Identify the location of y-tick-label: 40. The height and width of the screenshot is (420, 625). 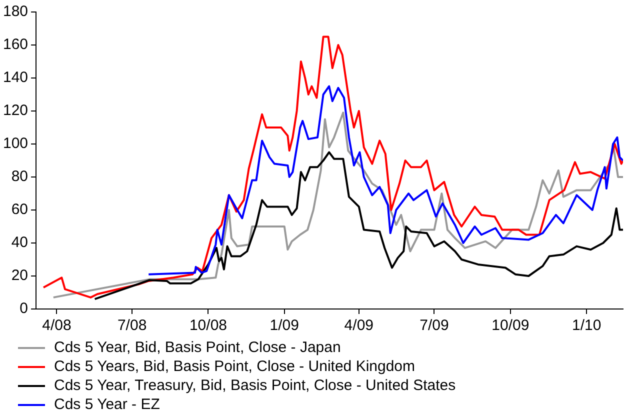
(19, 243).